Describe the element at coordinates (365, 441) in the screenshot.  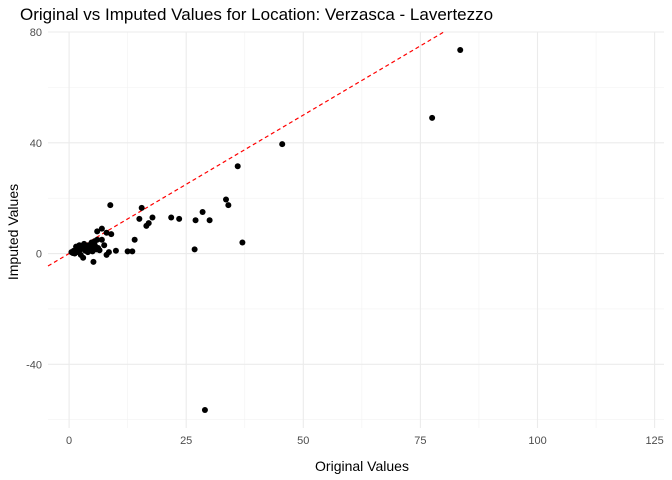
I see `x-tick-labels: 0 25 50 75 100 125` at that location.